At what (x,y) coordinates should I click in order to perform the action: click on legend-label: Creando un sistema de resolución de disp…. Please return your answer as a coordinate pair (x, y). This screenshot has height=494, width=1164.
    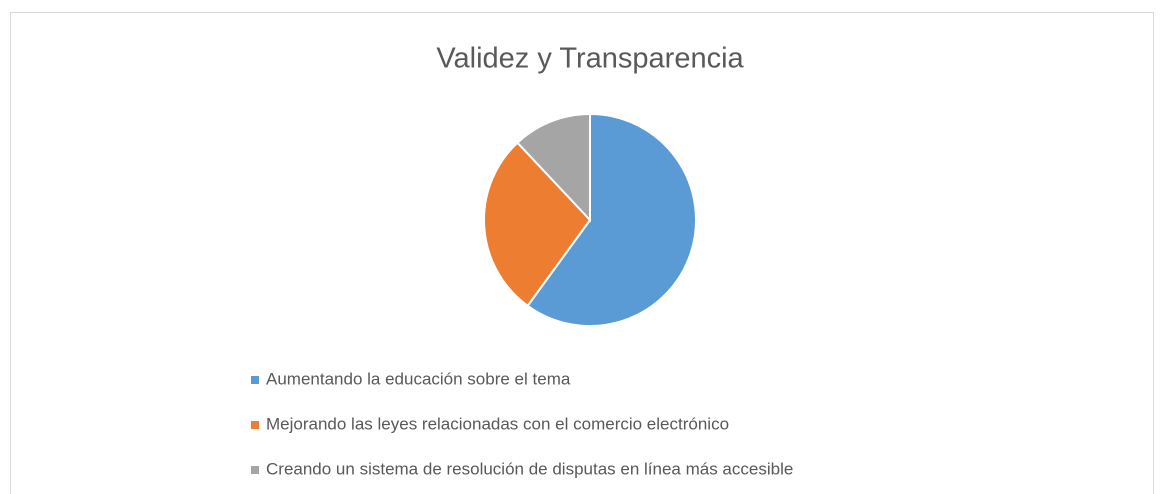
    Looking at the image, I should click on (529, 468).